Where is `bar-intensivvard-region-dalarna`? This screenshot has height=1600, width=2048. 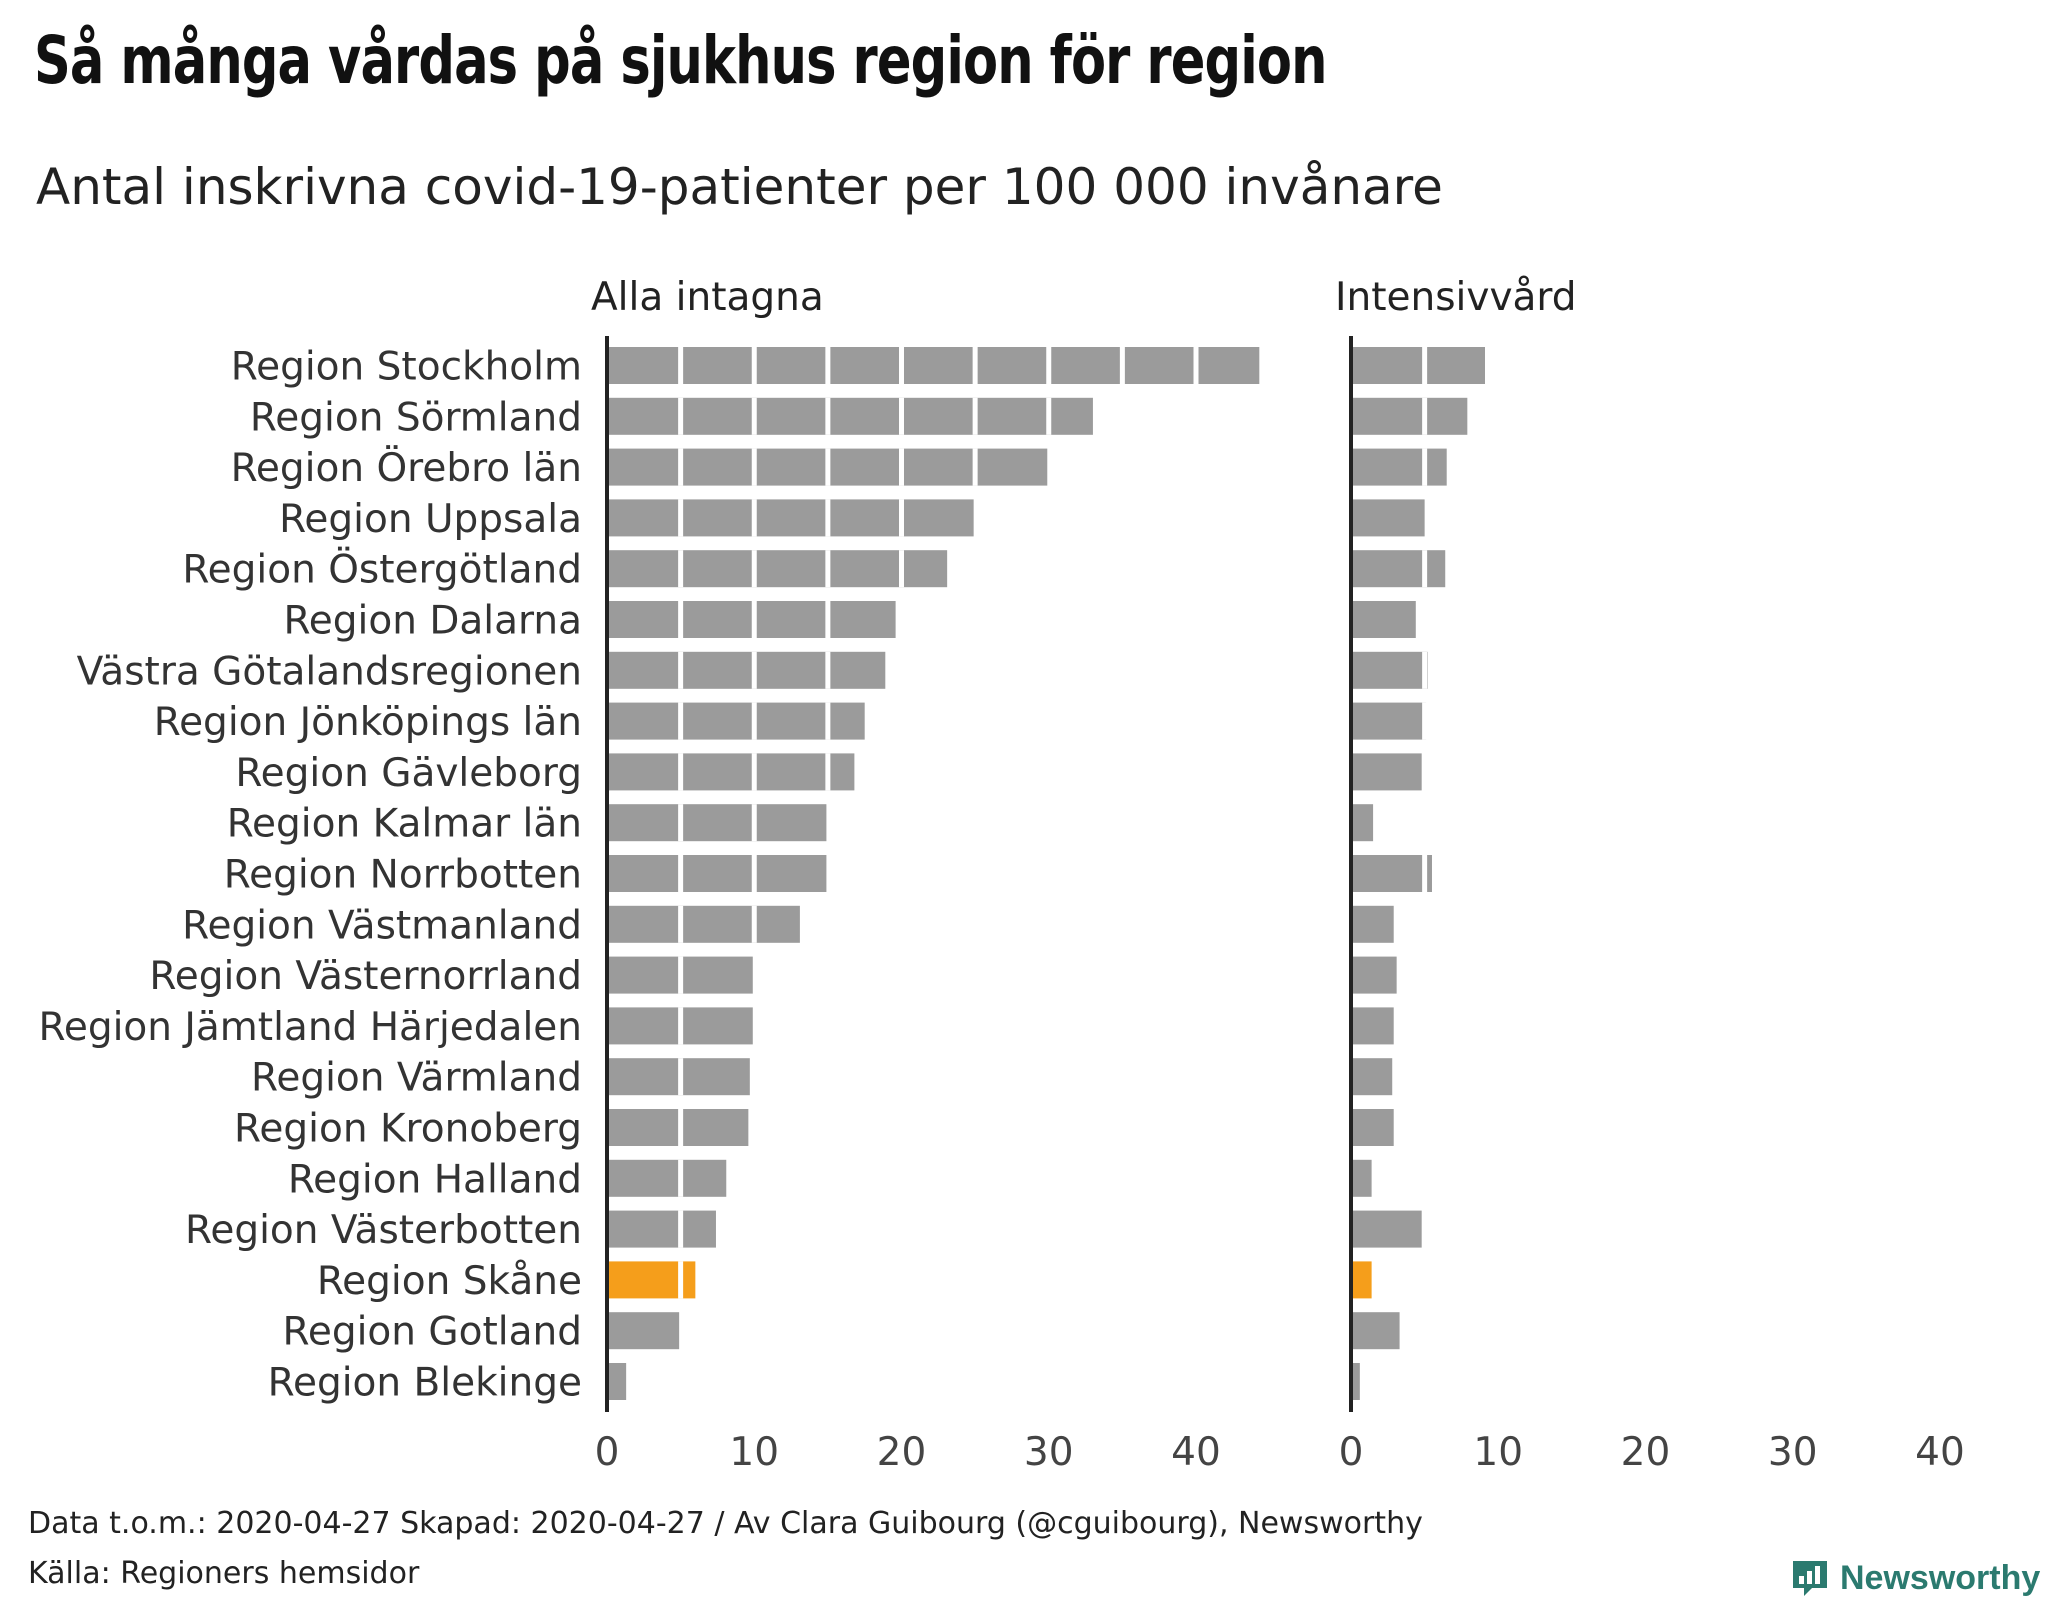
bar-intensivvard-region-dalarna is located at coordinates (1383, 619).